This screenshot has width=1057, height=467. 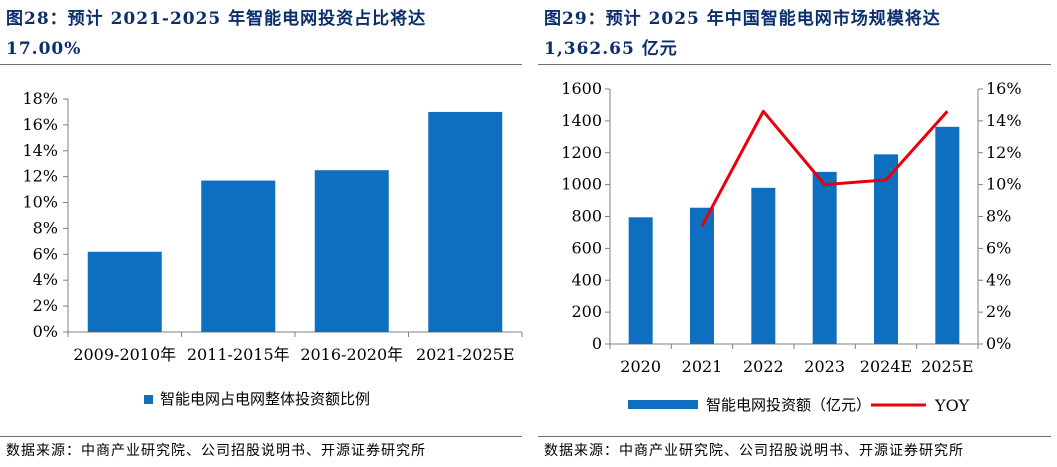 I want to click on left-title-line-1: 图28：预计 2021-2025 年智能电网投资占比将达, so click(x=216, y=19).